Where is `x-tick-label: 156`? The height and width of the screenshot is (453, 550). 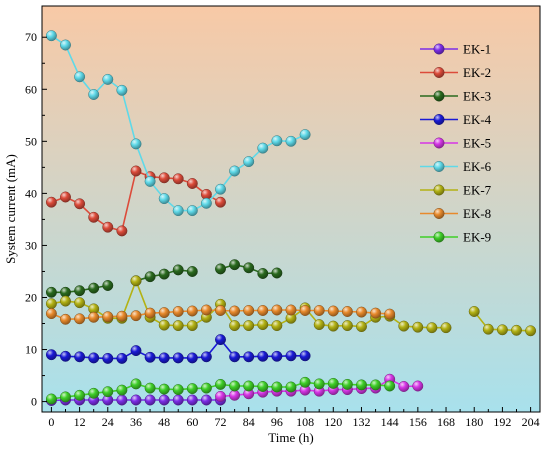 x-tick-label: 156 is located at coordinates (418, 422).